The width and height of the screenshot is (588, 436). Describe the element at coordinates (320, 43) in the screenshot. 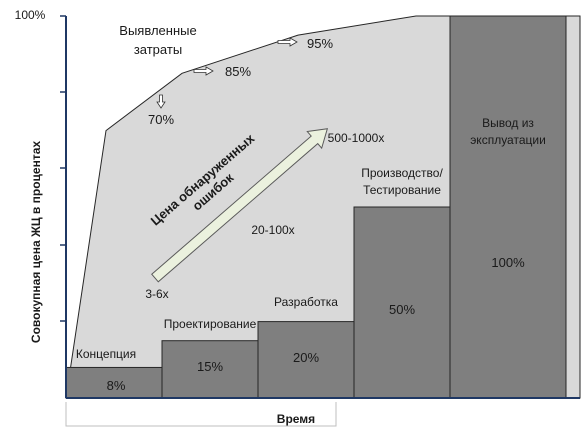

I see `committed-annotation-95: 95%` at that location.